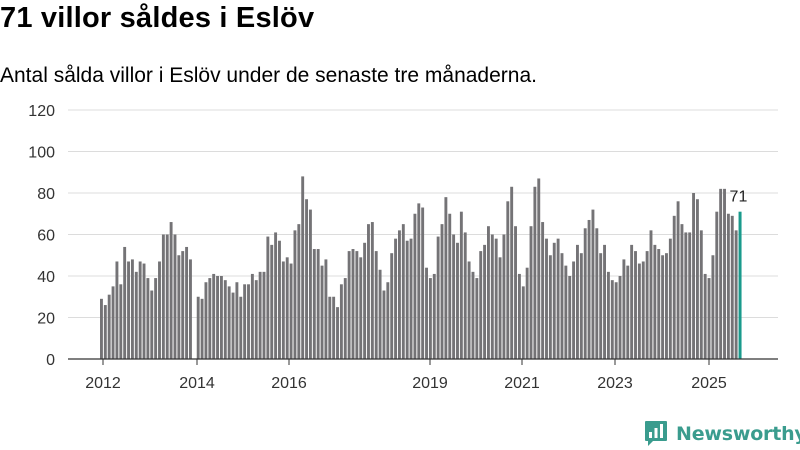 This screenshot has width=800, height=450. What do you see at coordinates (46, 277) in the screenshot?
I see `y-tick-label: 40` at bounding box center [46, 277].